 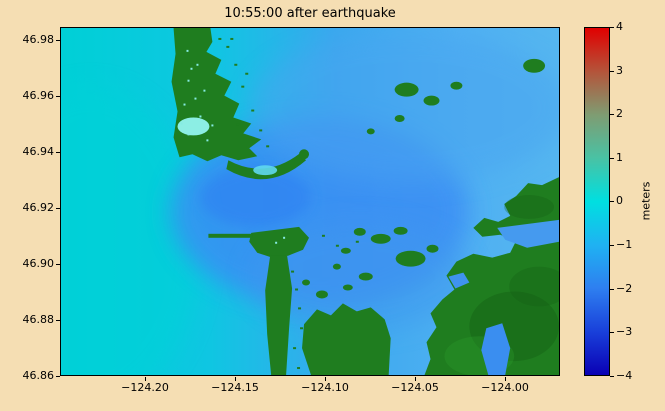 What do you see at coordinates (624, 331) in the screenshot?
I see `colorbar-tick-label: −3` at bounding box center [624, 331].